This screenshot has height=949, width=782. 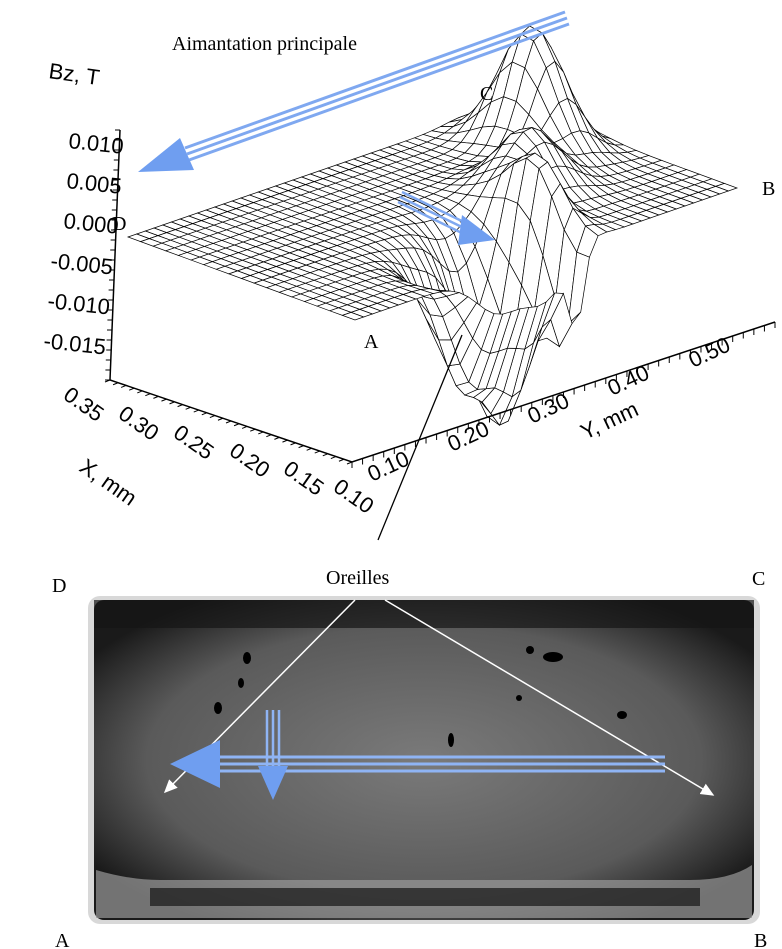 What do you see at coordinates (74, 74) in the screenshot?
I see `z-axis-label: Bz, T` at bounding box center [74, 74].